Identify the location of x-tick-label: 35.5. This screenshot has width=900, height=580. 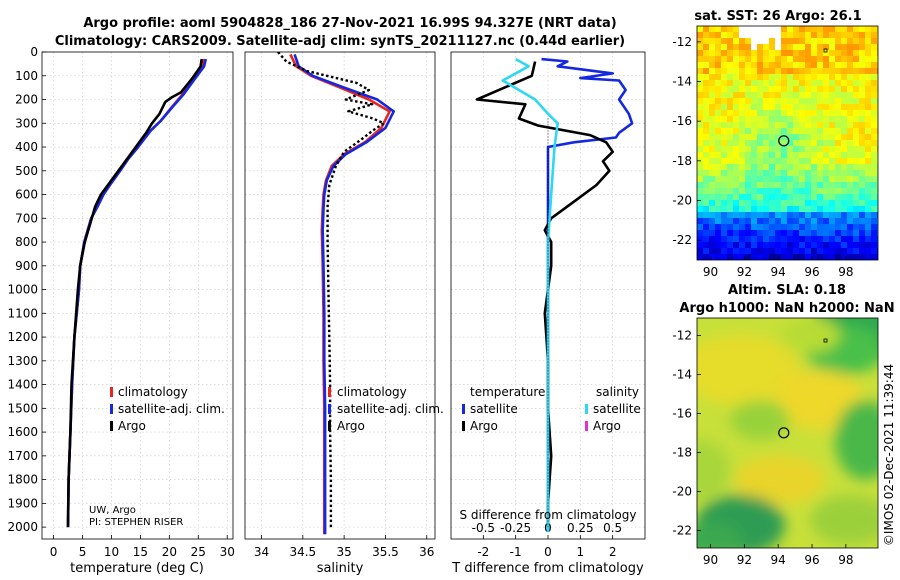
(385, 552).